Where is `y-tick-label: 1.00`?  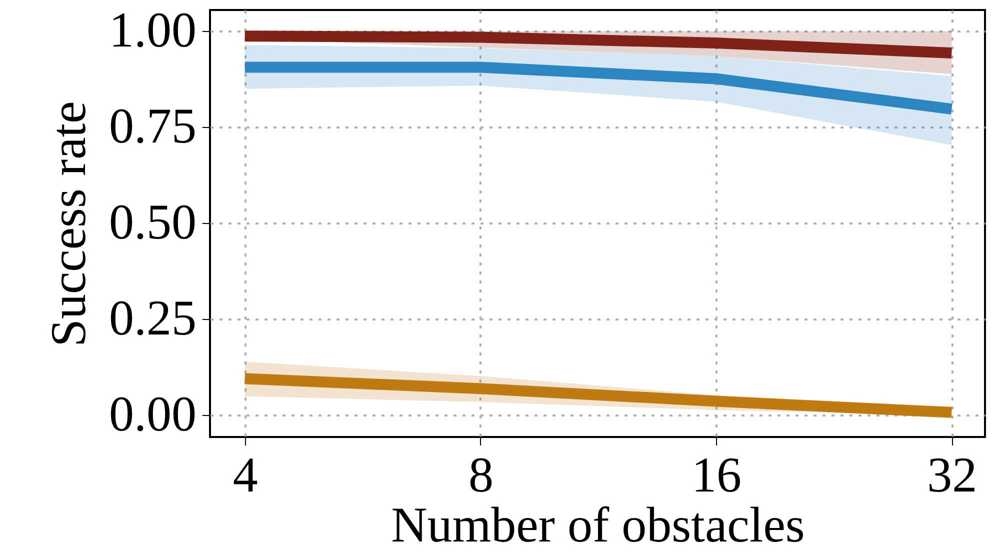 y-tick-label: 1.00 is located at coordinates (152, 30).